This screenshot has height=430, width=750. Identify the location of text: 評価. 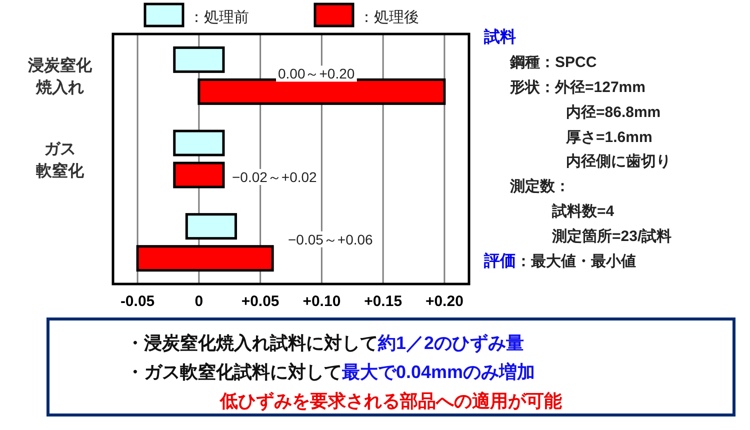
(499, 261).